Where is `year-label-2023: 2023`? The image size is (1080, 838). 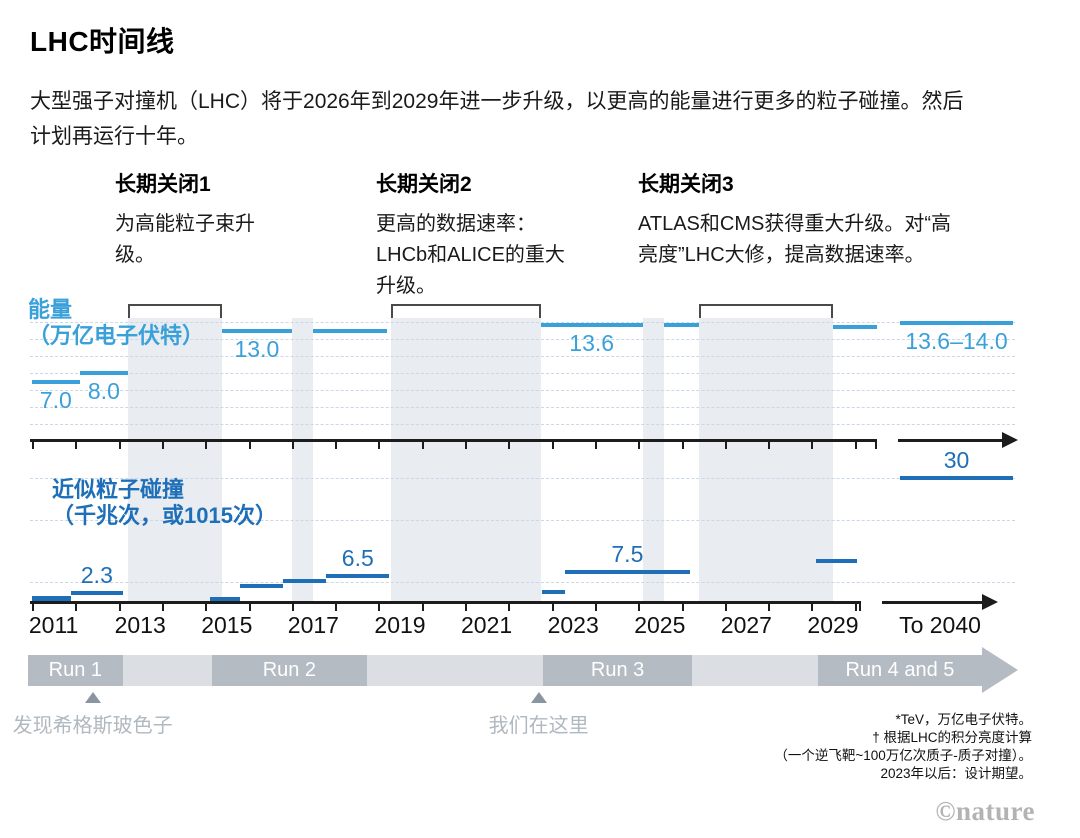 year-label-2023: 2023 is located at coordinates (573, 625).